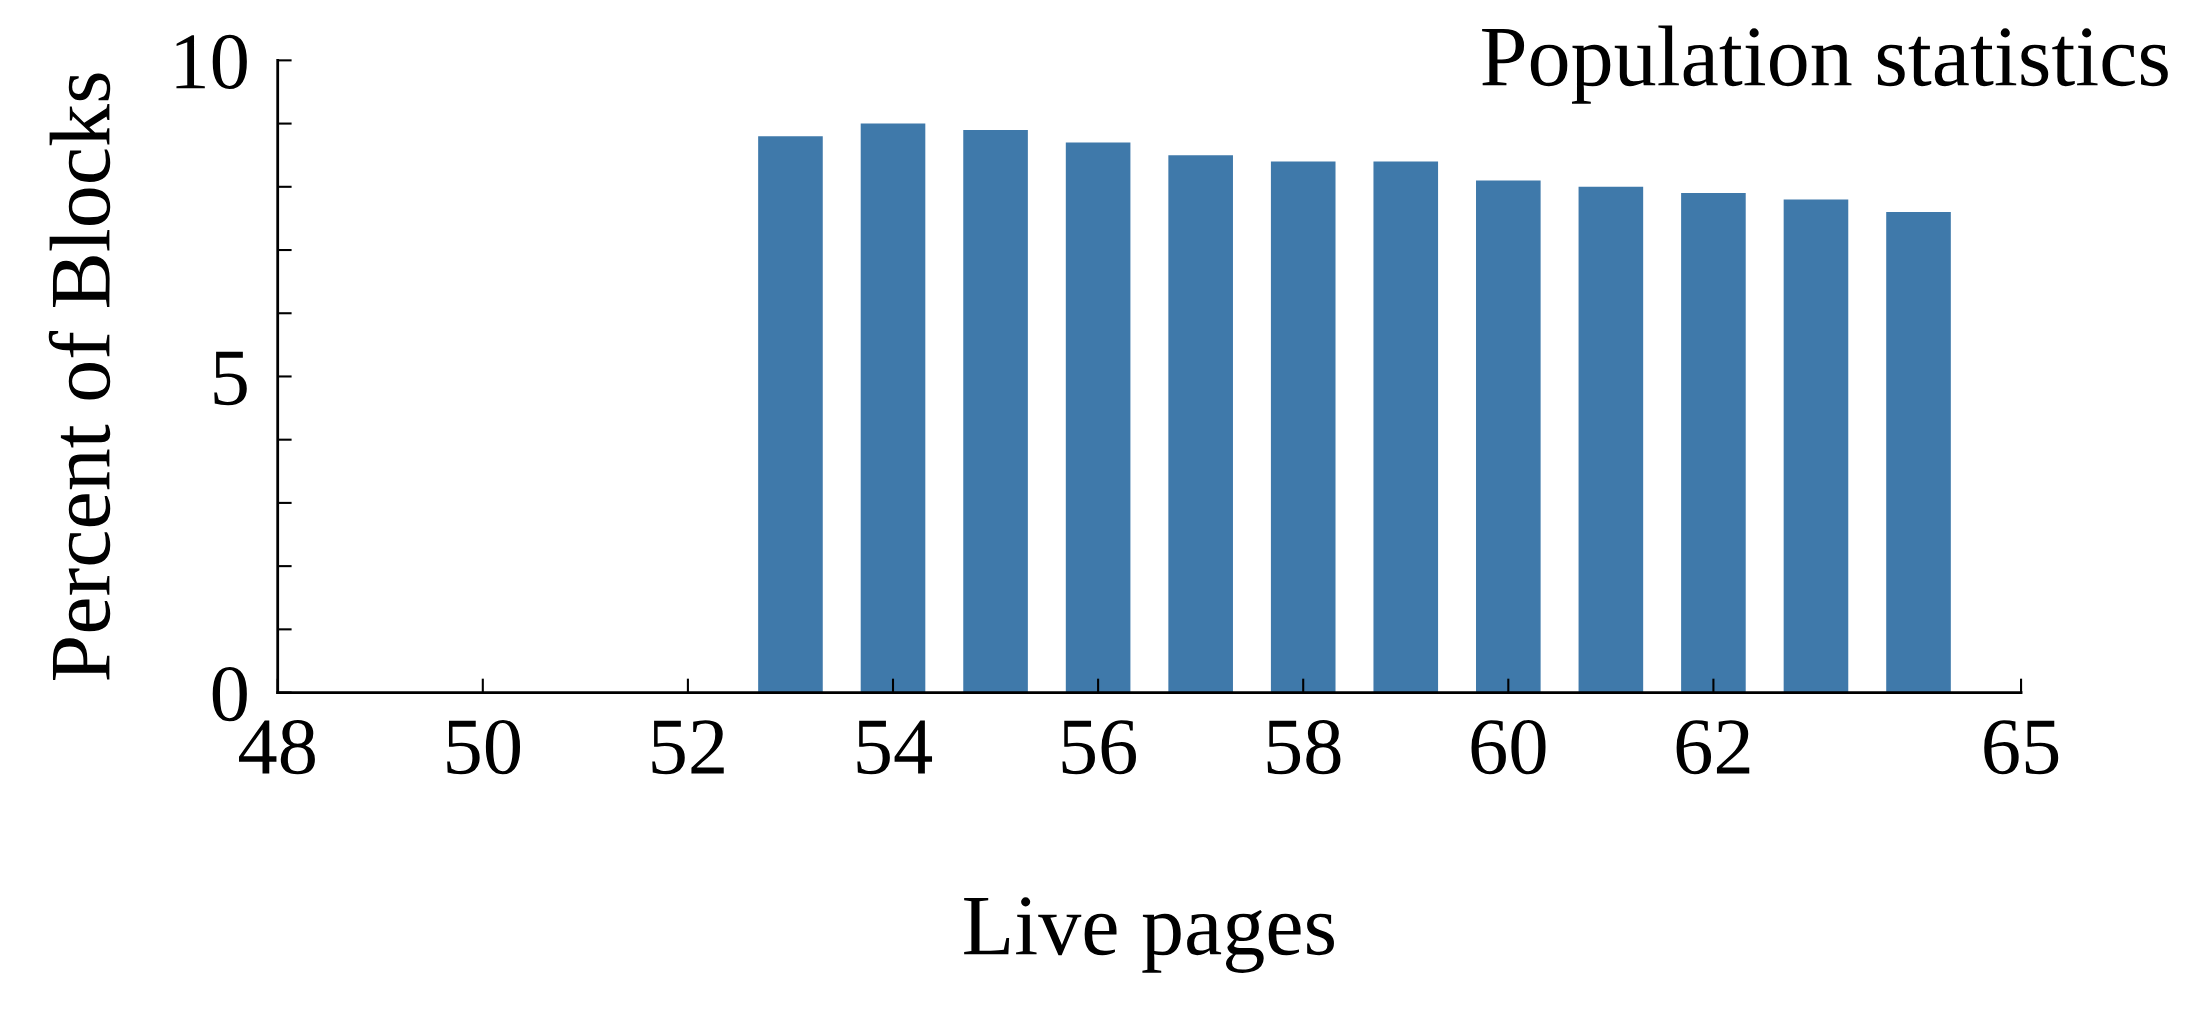 The height and width of the screenshot is (1023, 2204). What do you see at coordinates (484, 747) in the screenshot?
I see `x-tick-label: 50` at bounding box center [484, 747].